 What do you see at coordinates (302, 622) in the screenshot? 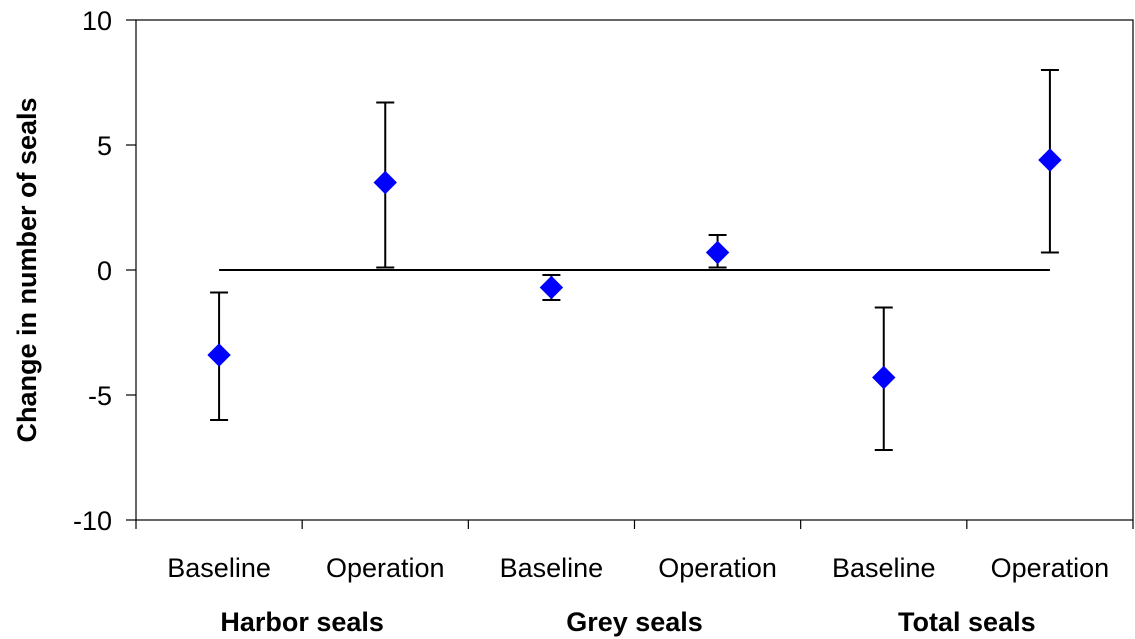
I see `group-label: Harbor seals` at bounding box center [302, 622].